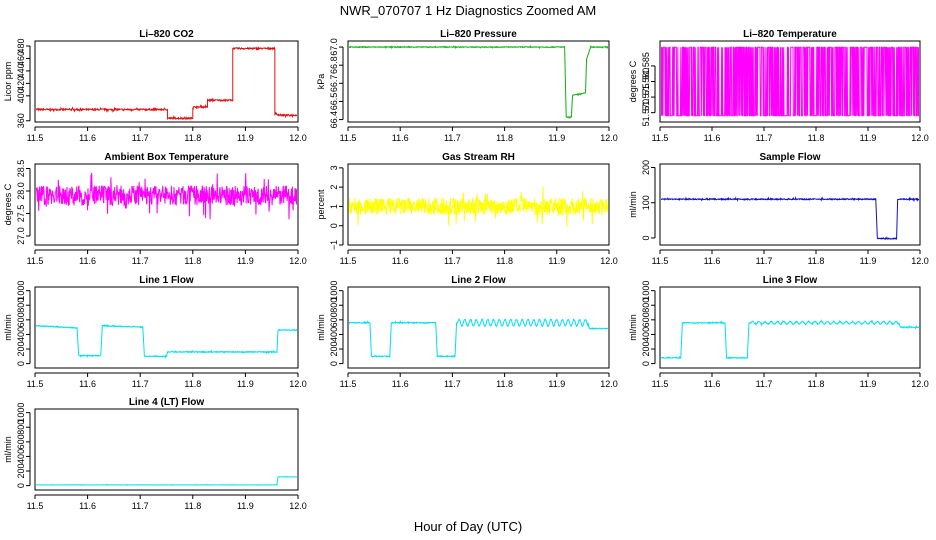  Describe the element at coordinates (478, 280) in the screenshot. I see `panel-title: Line 2 Flow` at that location.